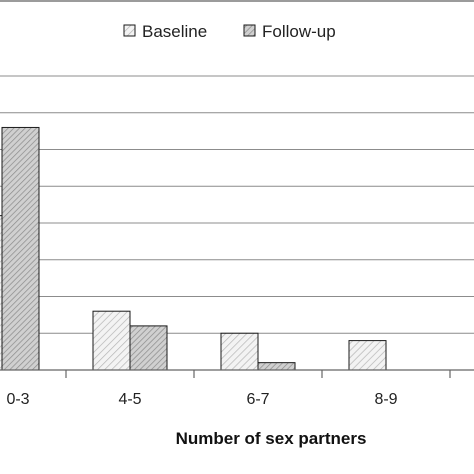 This screenshot has height=474, width=474. Describe the element at coordinates (299, 31) in the screenshot. I see `legend-label-follow-up: Follow-up` at that location.